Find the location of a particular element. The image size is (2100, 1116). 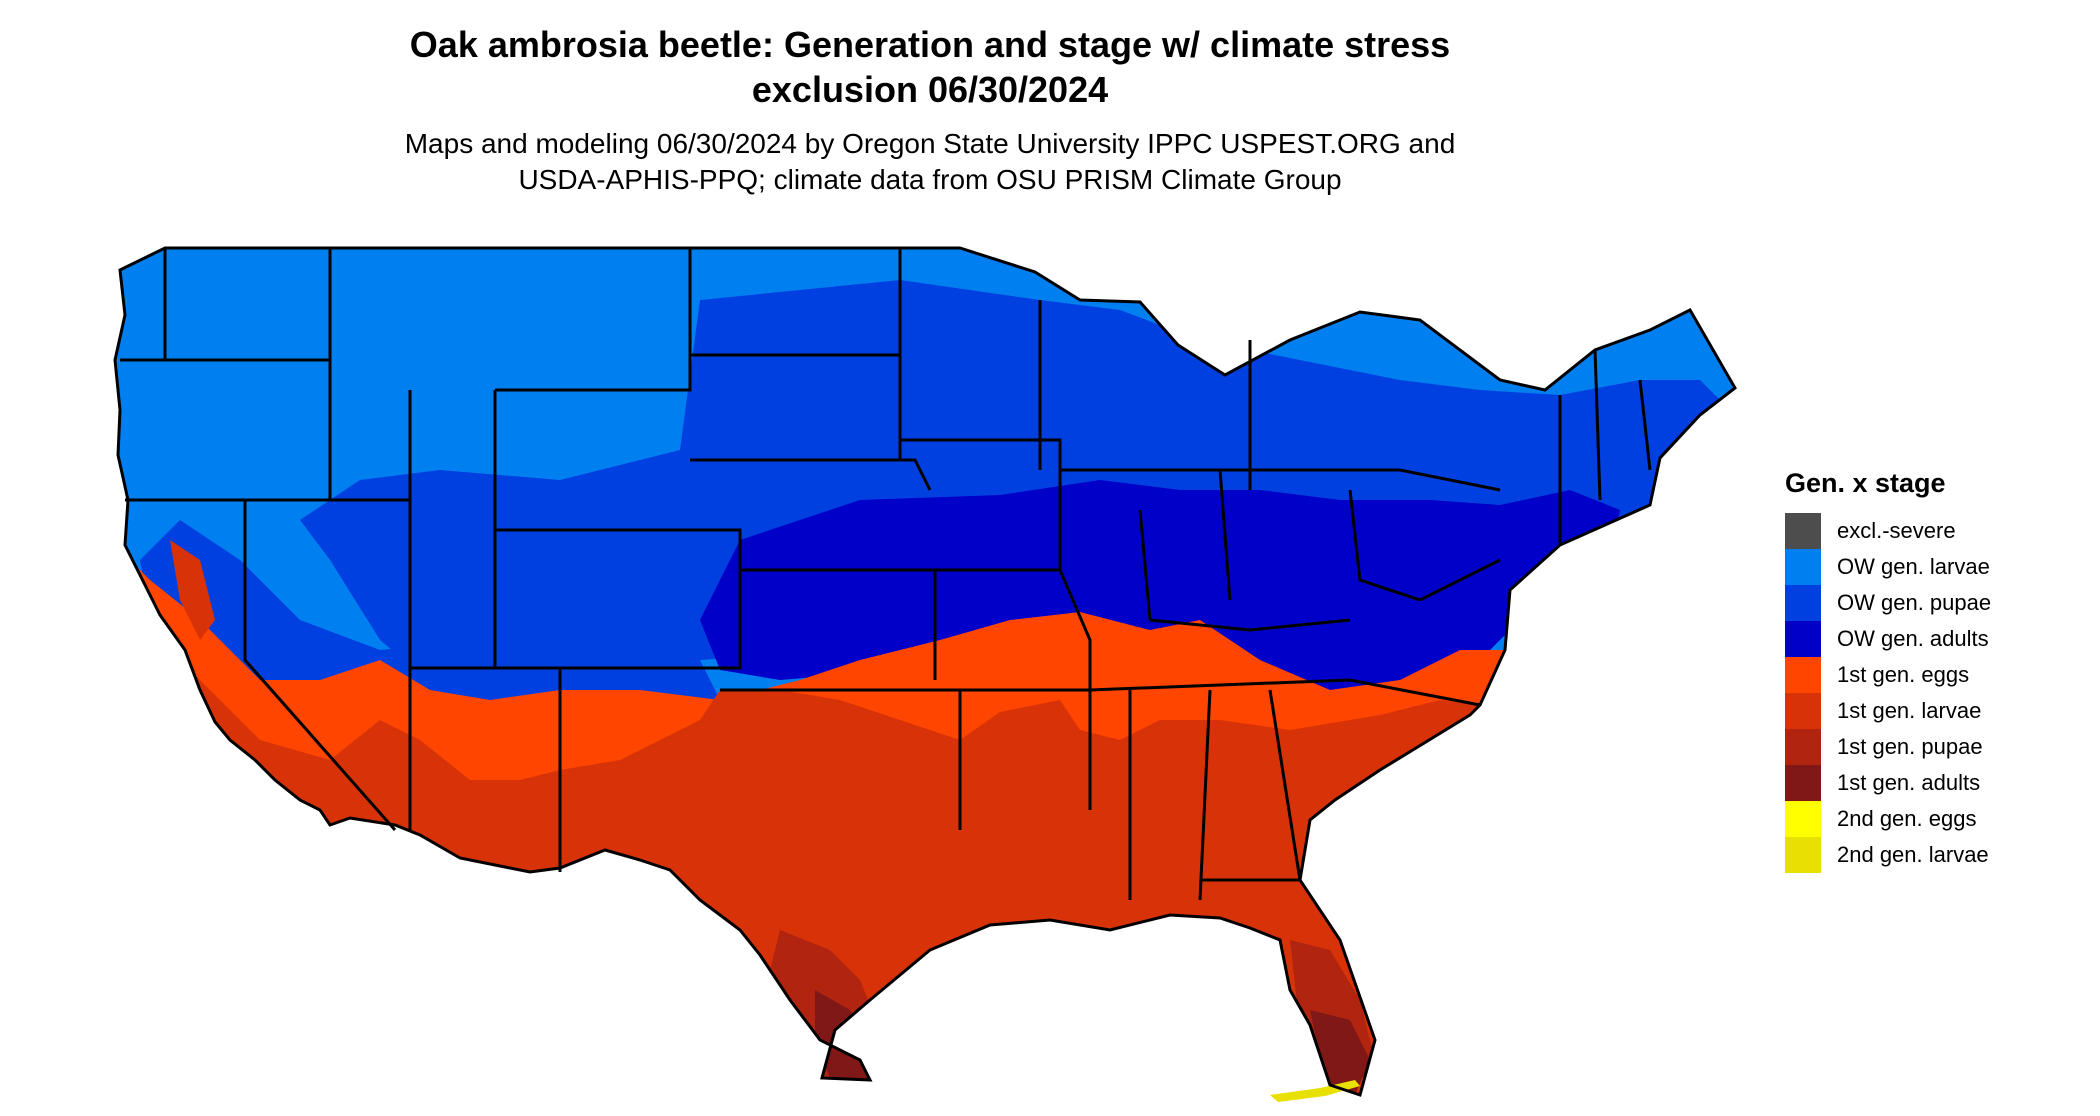

legend-item: excl.-severe is located at coordinates (1888, 531).